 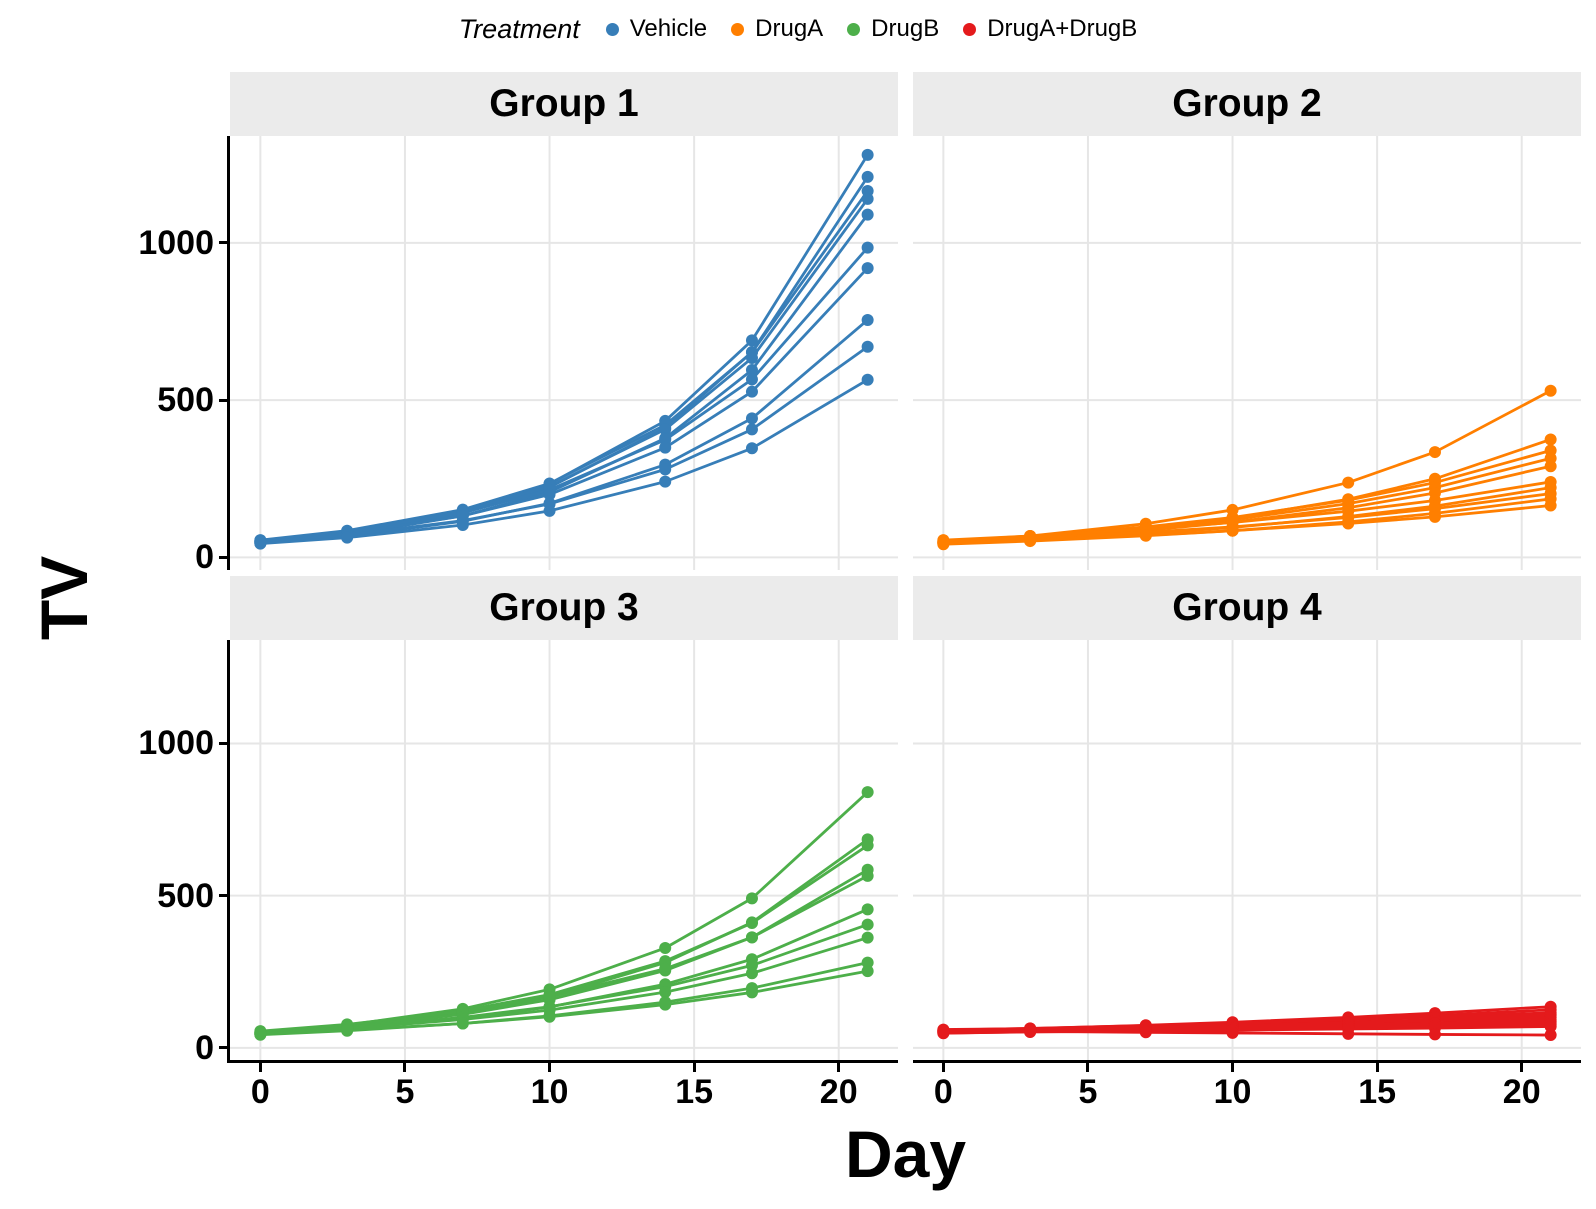 I want to click on facet-strip-group-1: Group 1, so click(x=564, y=104).